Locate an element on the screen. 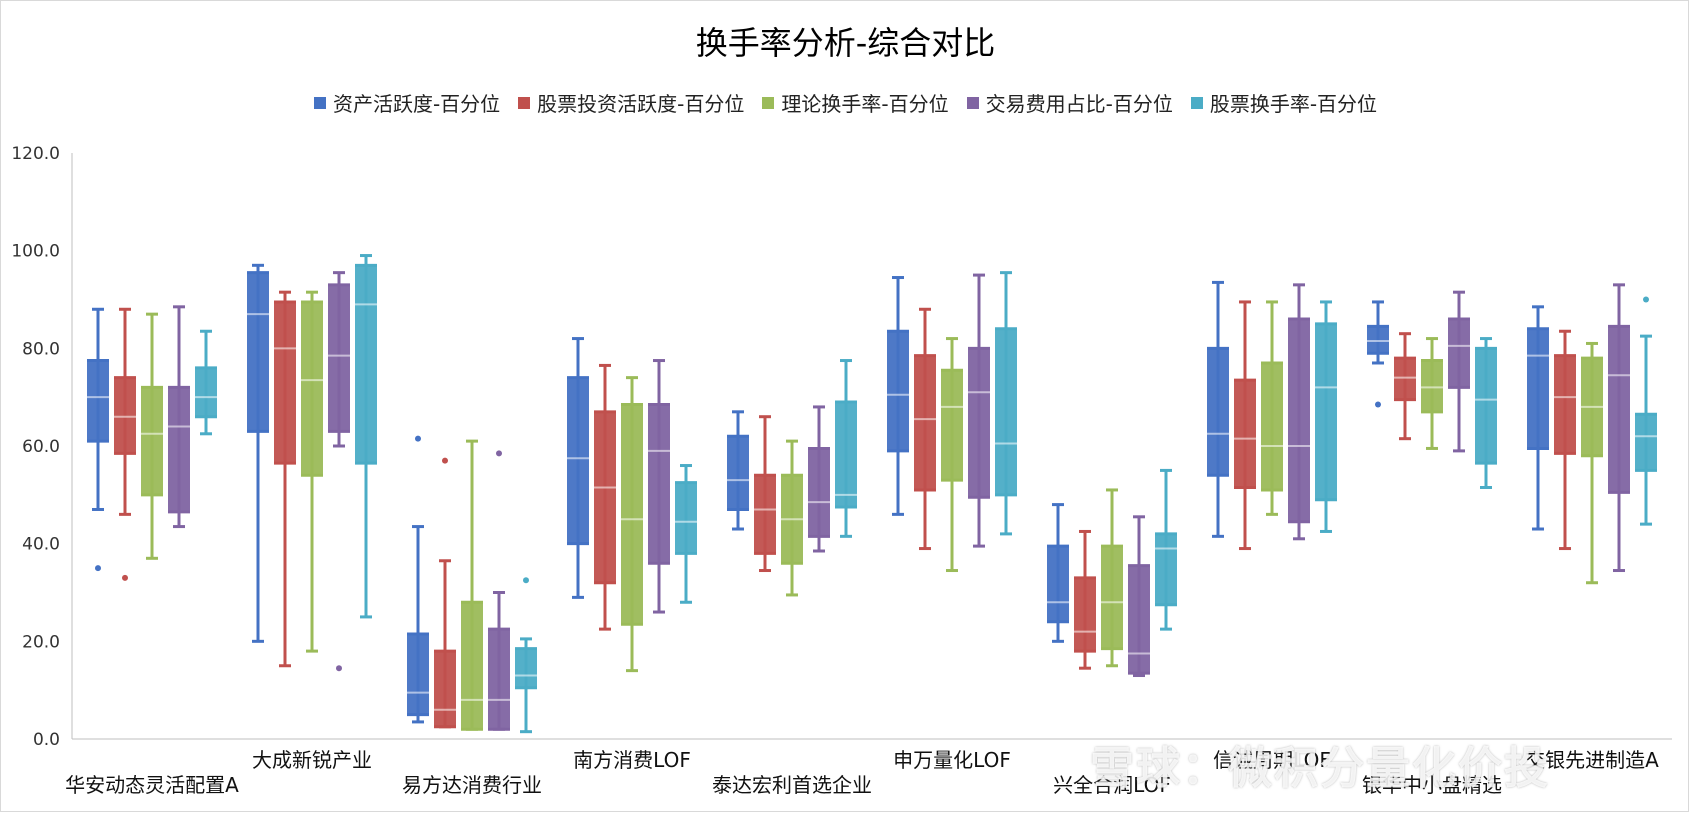  legend-item-1: 资产活跃度-百分位 is located at coordinates (407, 102).